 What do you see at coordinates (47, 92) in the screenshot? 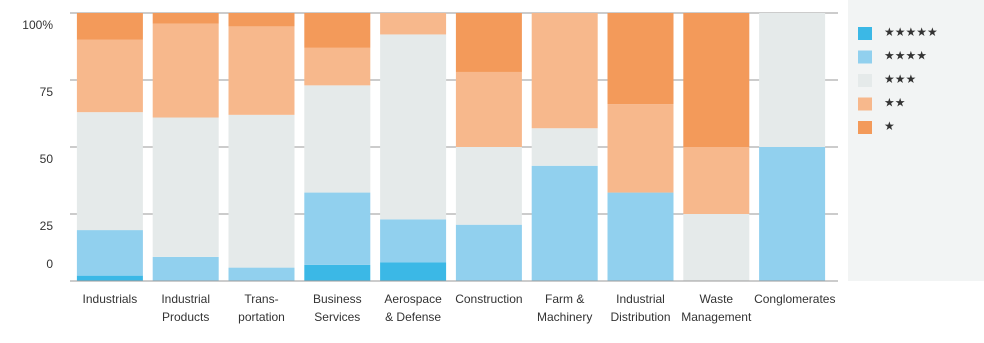
I see `y-tick-label: 75` at bounding box center [47, 92].